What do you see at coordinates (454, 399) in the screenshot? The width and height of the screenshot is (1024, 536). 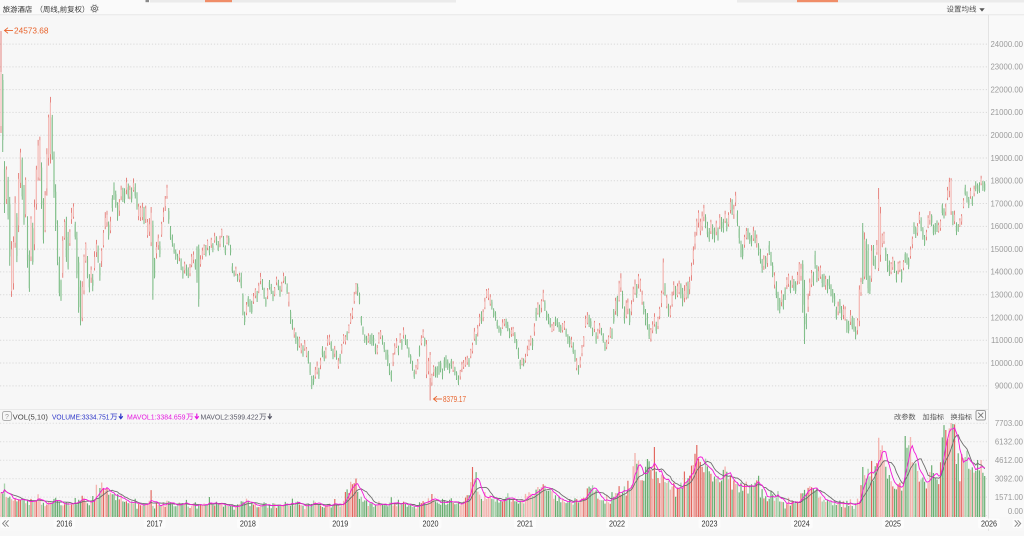 I see `svg-text: 8379.17` at bounding box center [454, 399].